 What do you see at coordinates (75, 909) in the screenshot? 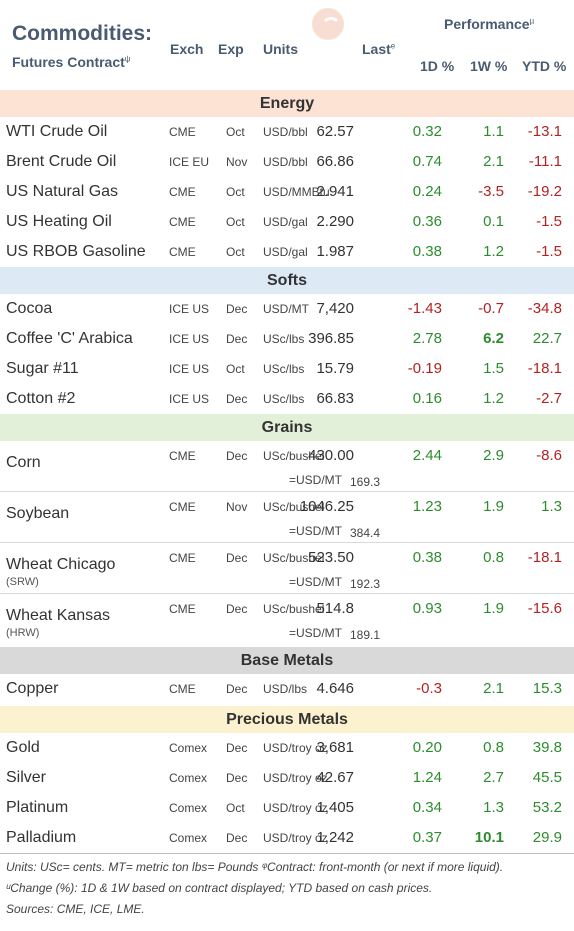
I see `footer-note-sources: Sources: CME, ICE, LME.` at bounding box center [75, 909].